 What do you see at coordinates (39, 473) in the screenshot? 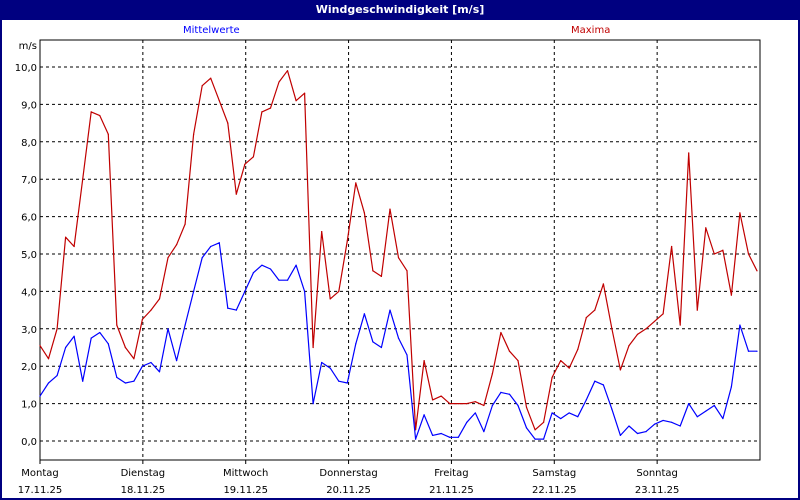
I see `x-tick-day: Montag` at bounding box center [39, 473].